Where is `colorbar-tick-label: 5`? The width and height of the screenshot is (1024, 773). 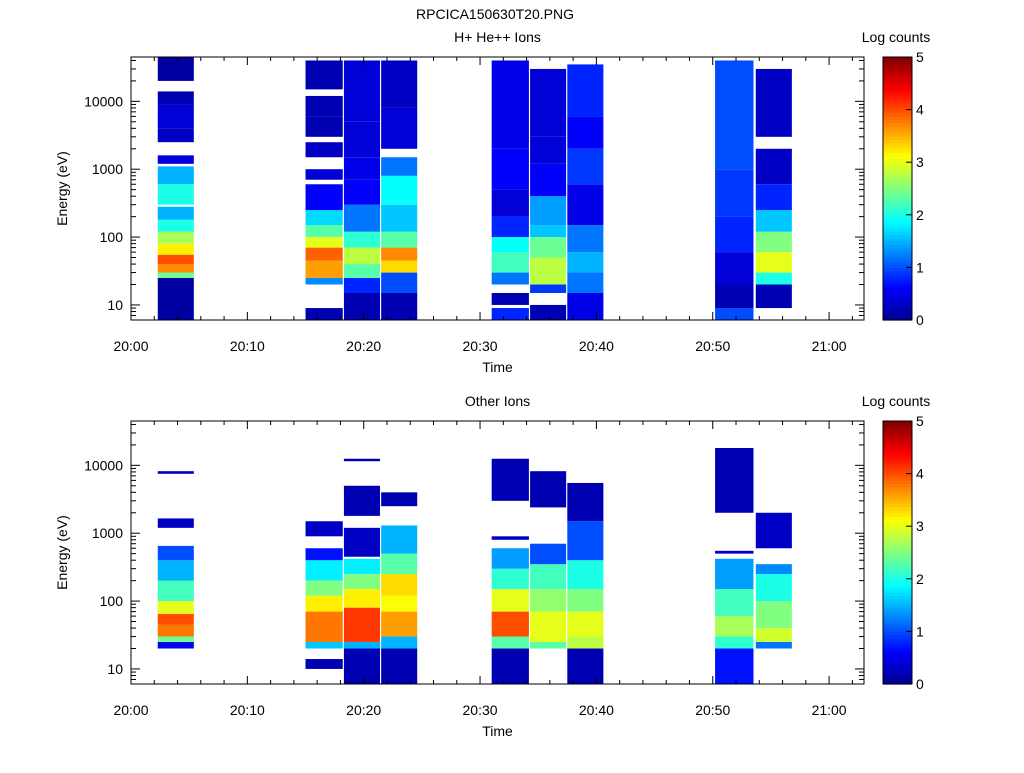
colorbar-tick-label: 5 is located at coordinates (920, 57).